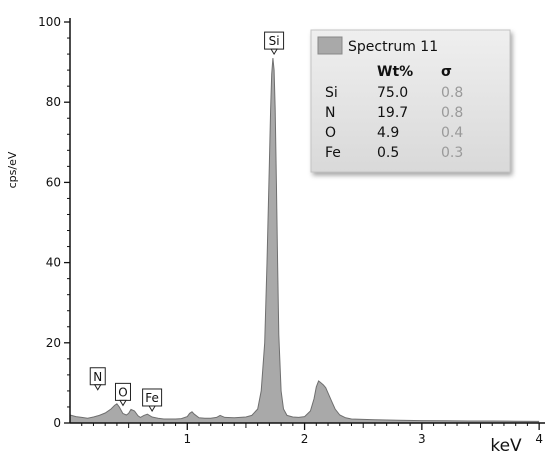 This screenshot has width=545, height=452. I want to click on legend-table: Wt% σ Si 75.0 0.8 N 19.7 0.8 O 4.9 0.4 Fe 0.5 0.3, so click(394, 112).